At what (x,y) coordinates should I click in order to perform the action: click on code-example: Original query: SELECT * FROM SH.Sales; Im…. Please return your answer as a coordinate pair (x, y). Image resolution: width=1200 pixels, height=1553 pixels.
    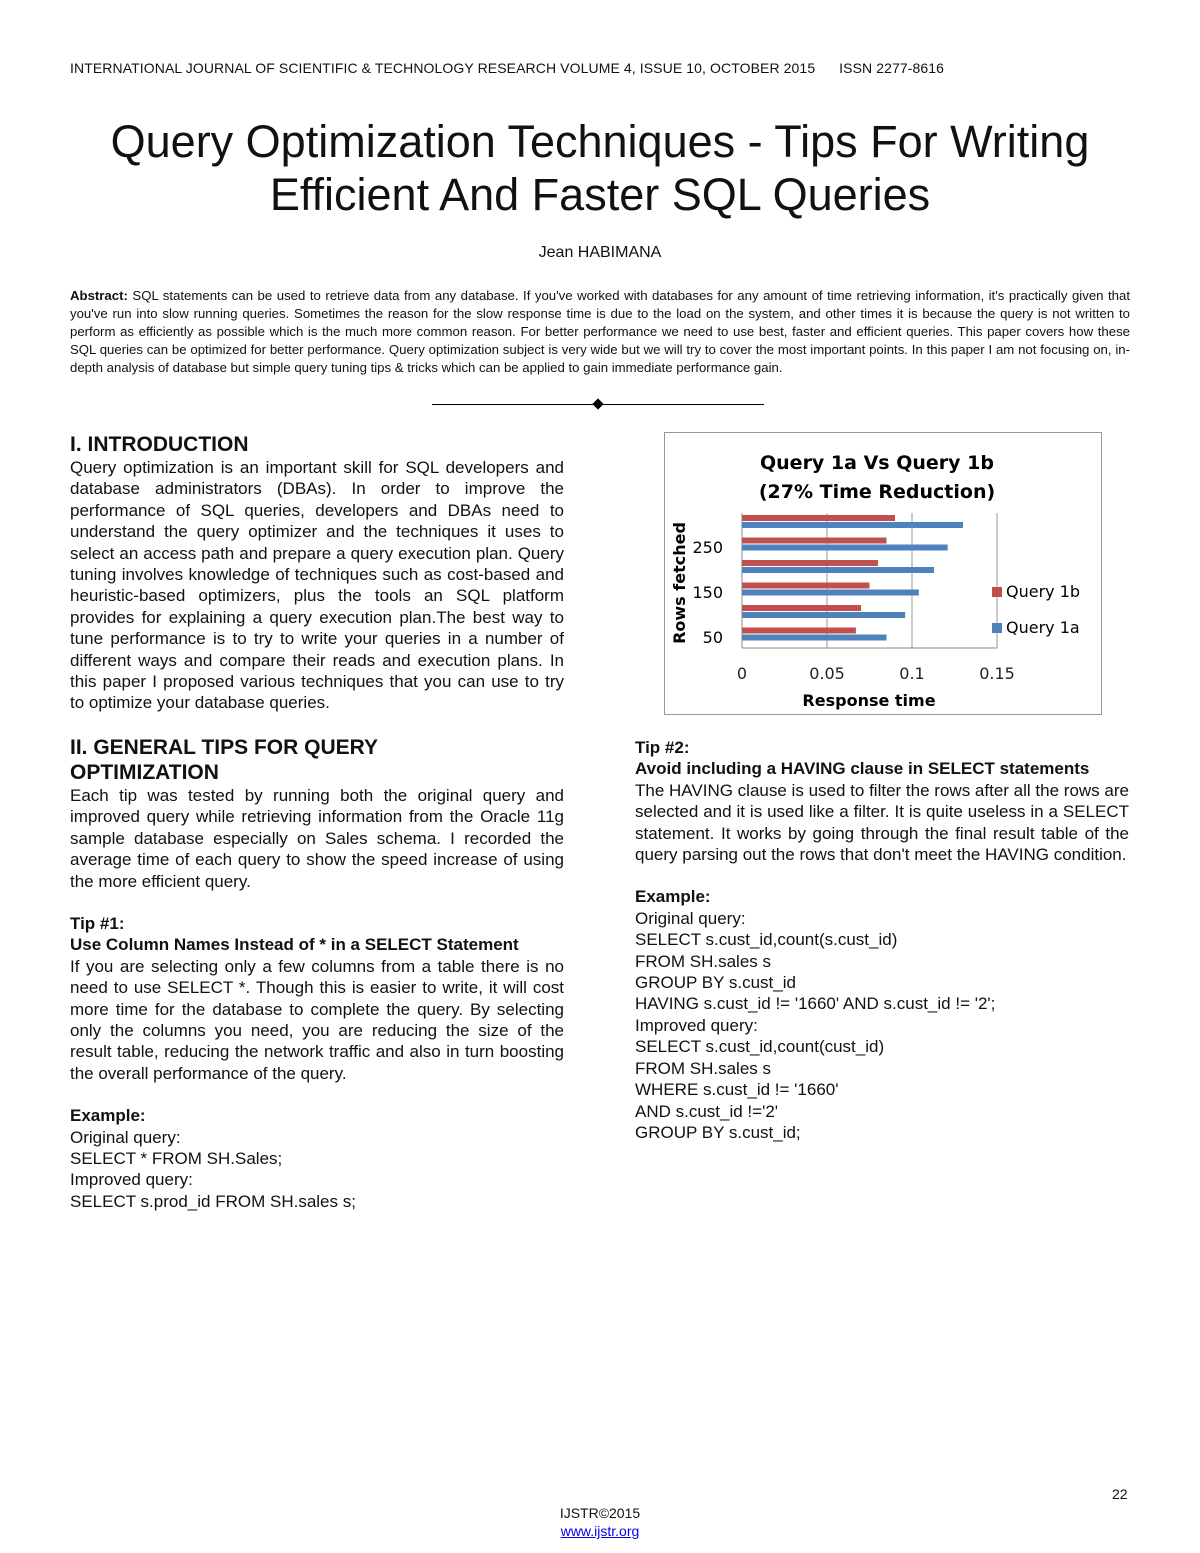
    Looking at the image, I should click on (317, 1170).